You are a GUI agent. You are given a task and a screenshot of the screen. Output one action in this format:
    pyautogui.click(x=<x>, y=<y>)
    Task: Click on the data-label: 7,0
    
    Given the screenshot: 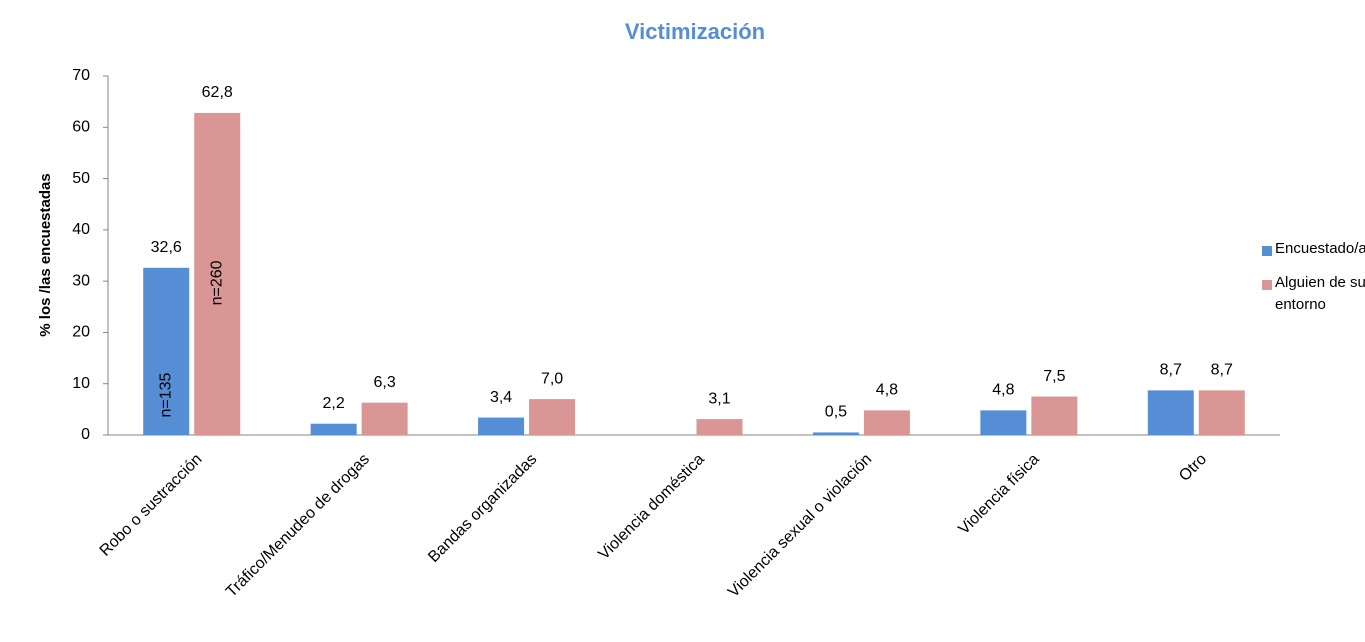 What is the action you would take?
    pyautogui.click(x=552, y=378)
    